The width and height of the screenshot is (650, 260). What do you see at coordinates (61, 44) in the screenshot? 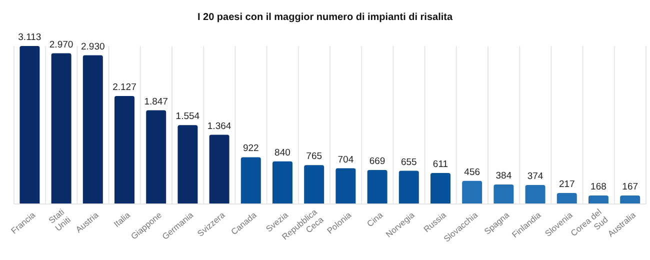
I see `data-label: 2.970` at bounding box center [61, 44].